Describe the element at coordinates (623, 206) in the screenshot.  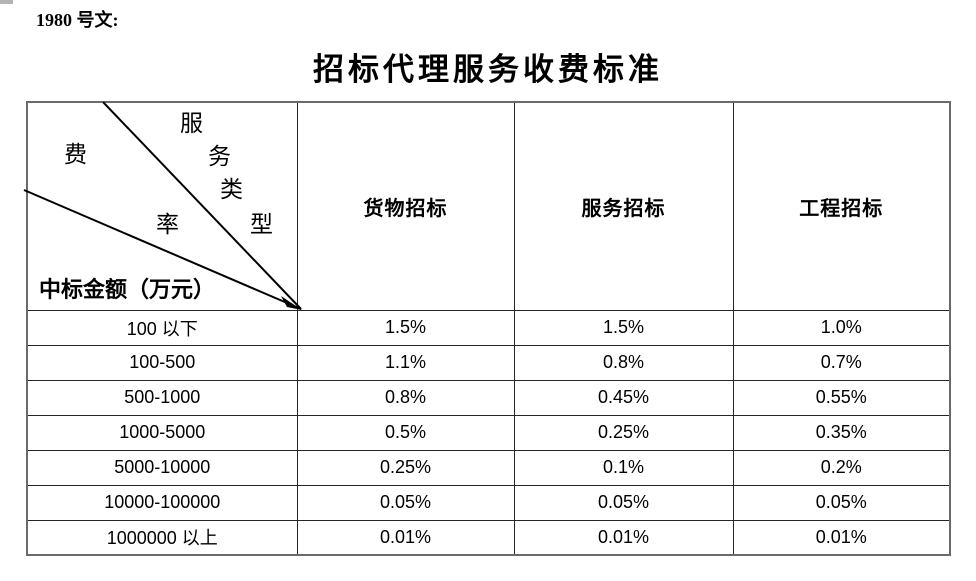
I see `column-header-service-bidding: 服务招标` at that location.